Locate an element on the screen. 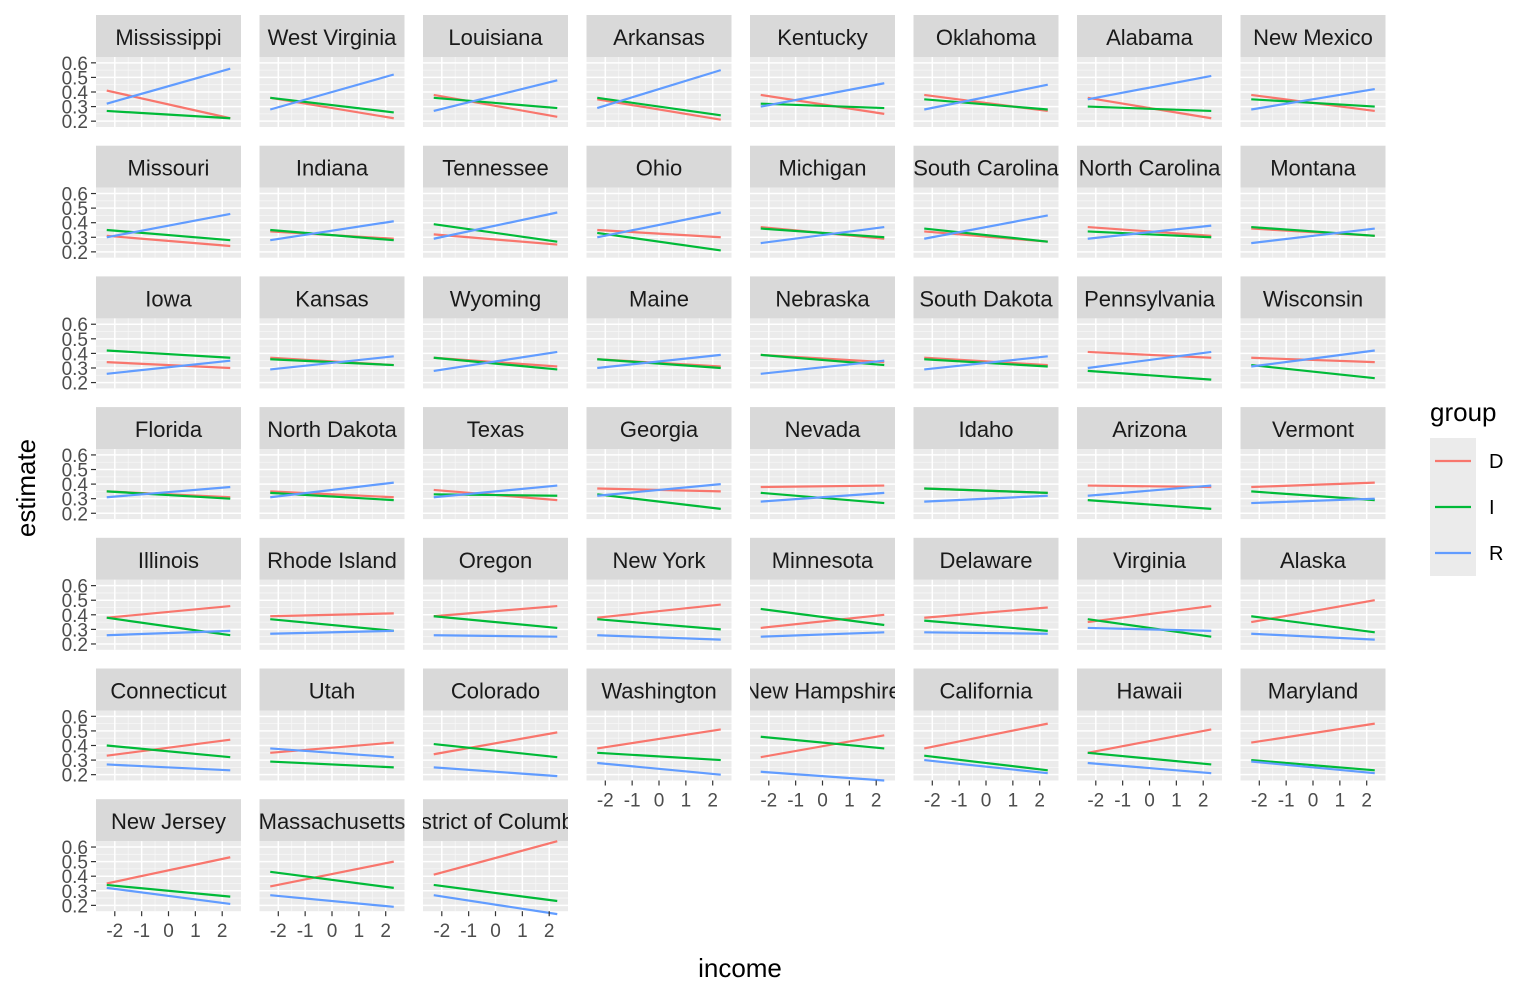 This screenshot has width=1536, height=998. facet-title: Iowa is located at coordinates (168, 298).